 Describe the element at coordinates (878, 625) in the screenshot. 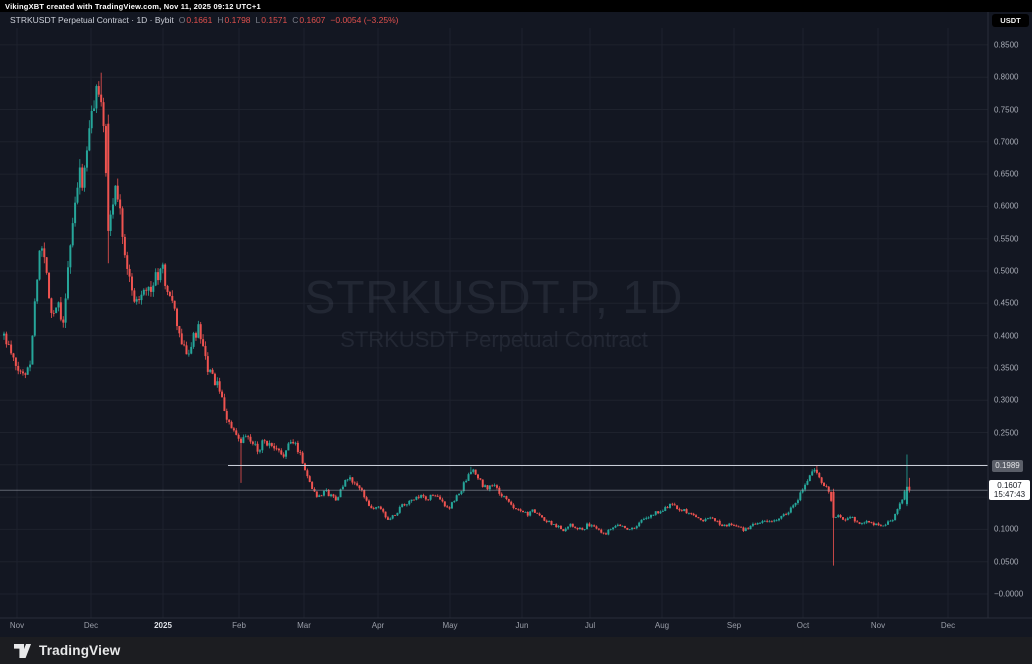

I see `time-tick-label: Nov` at that location.